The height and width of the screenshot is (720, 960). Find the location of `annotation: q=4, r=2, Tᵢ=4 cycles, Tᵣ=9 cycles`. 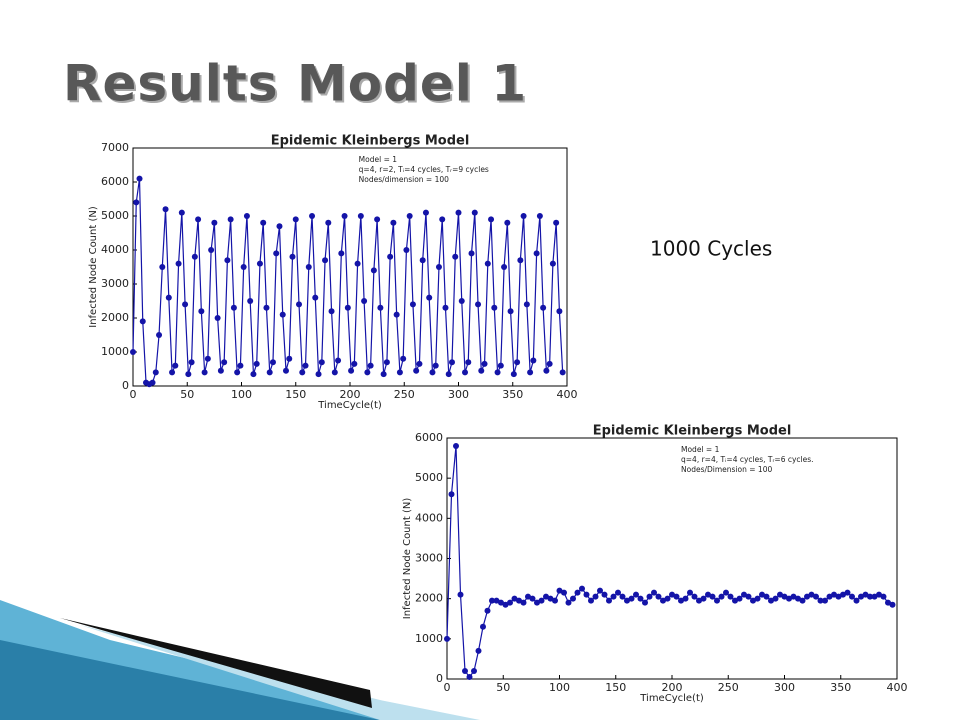

annotation: q=4, r=2, Tᵢ=4 cycles, Tᵣ=9 cycles is located at coordinates (424, 169).